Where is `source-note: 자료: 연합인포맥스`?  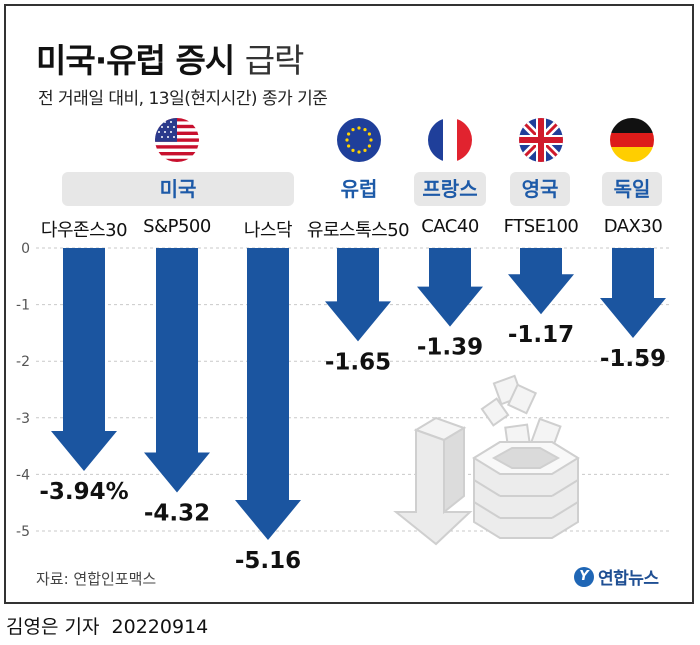 source-note: 자료: 연합인포맥스 is located at coordinates (96, 579).